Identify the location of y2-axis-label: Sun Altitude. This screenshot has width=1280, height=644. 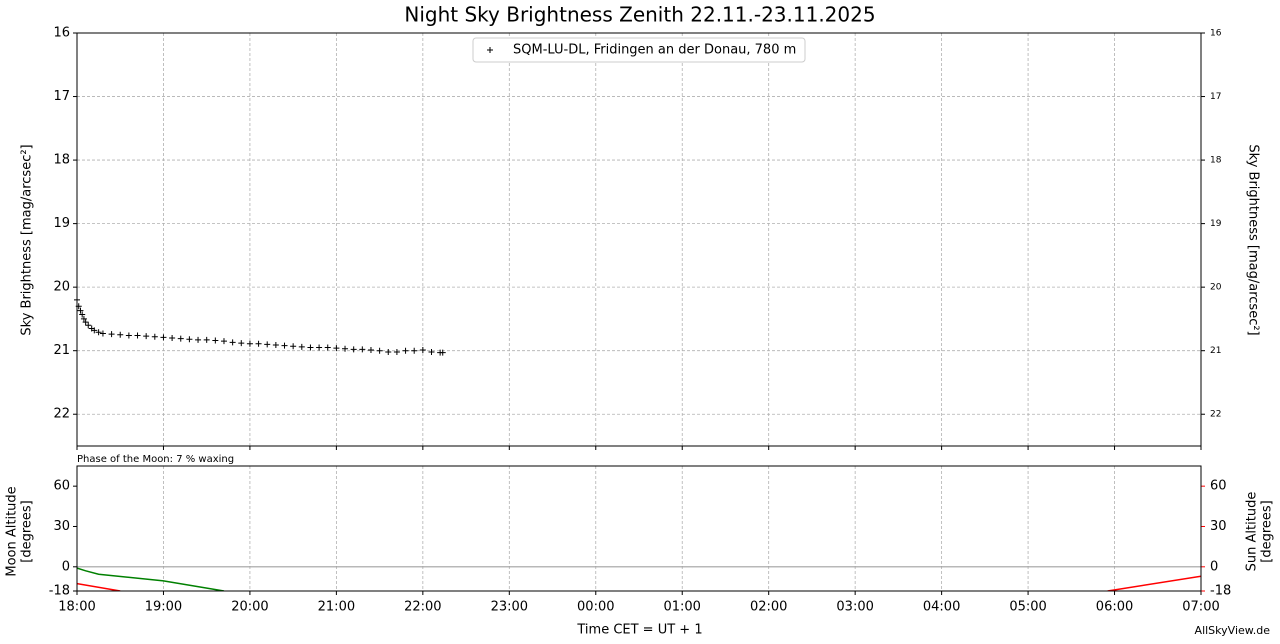
(1252, 532).